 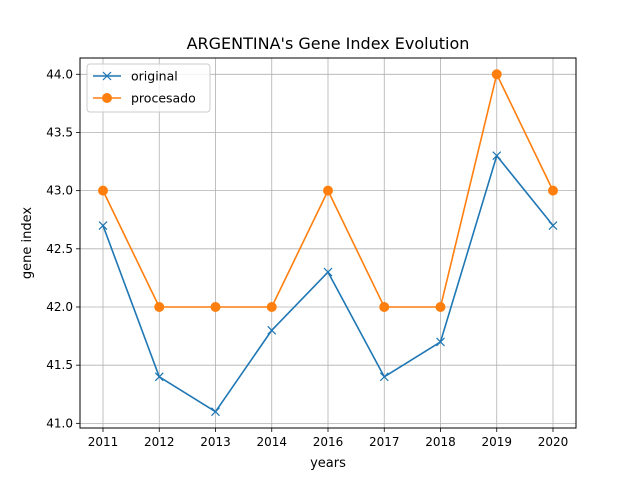 I want to click on legend-label: procesado, so click(x=163, y=98).